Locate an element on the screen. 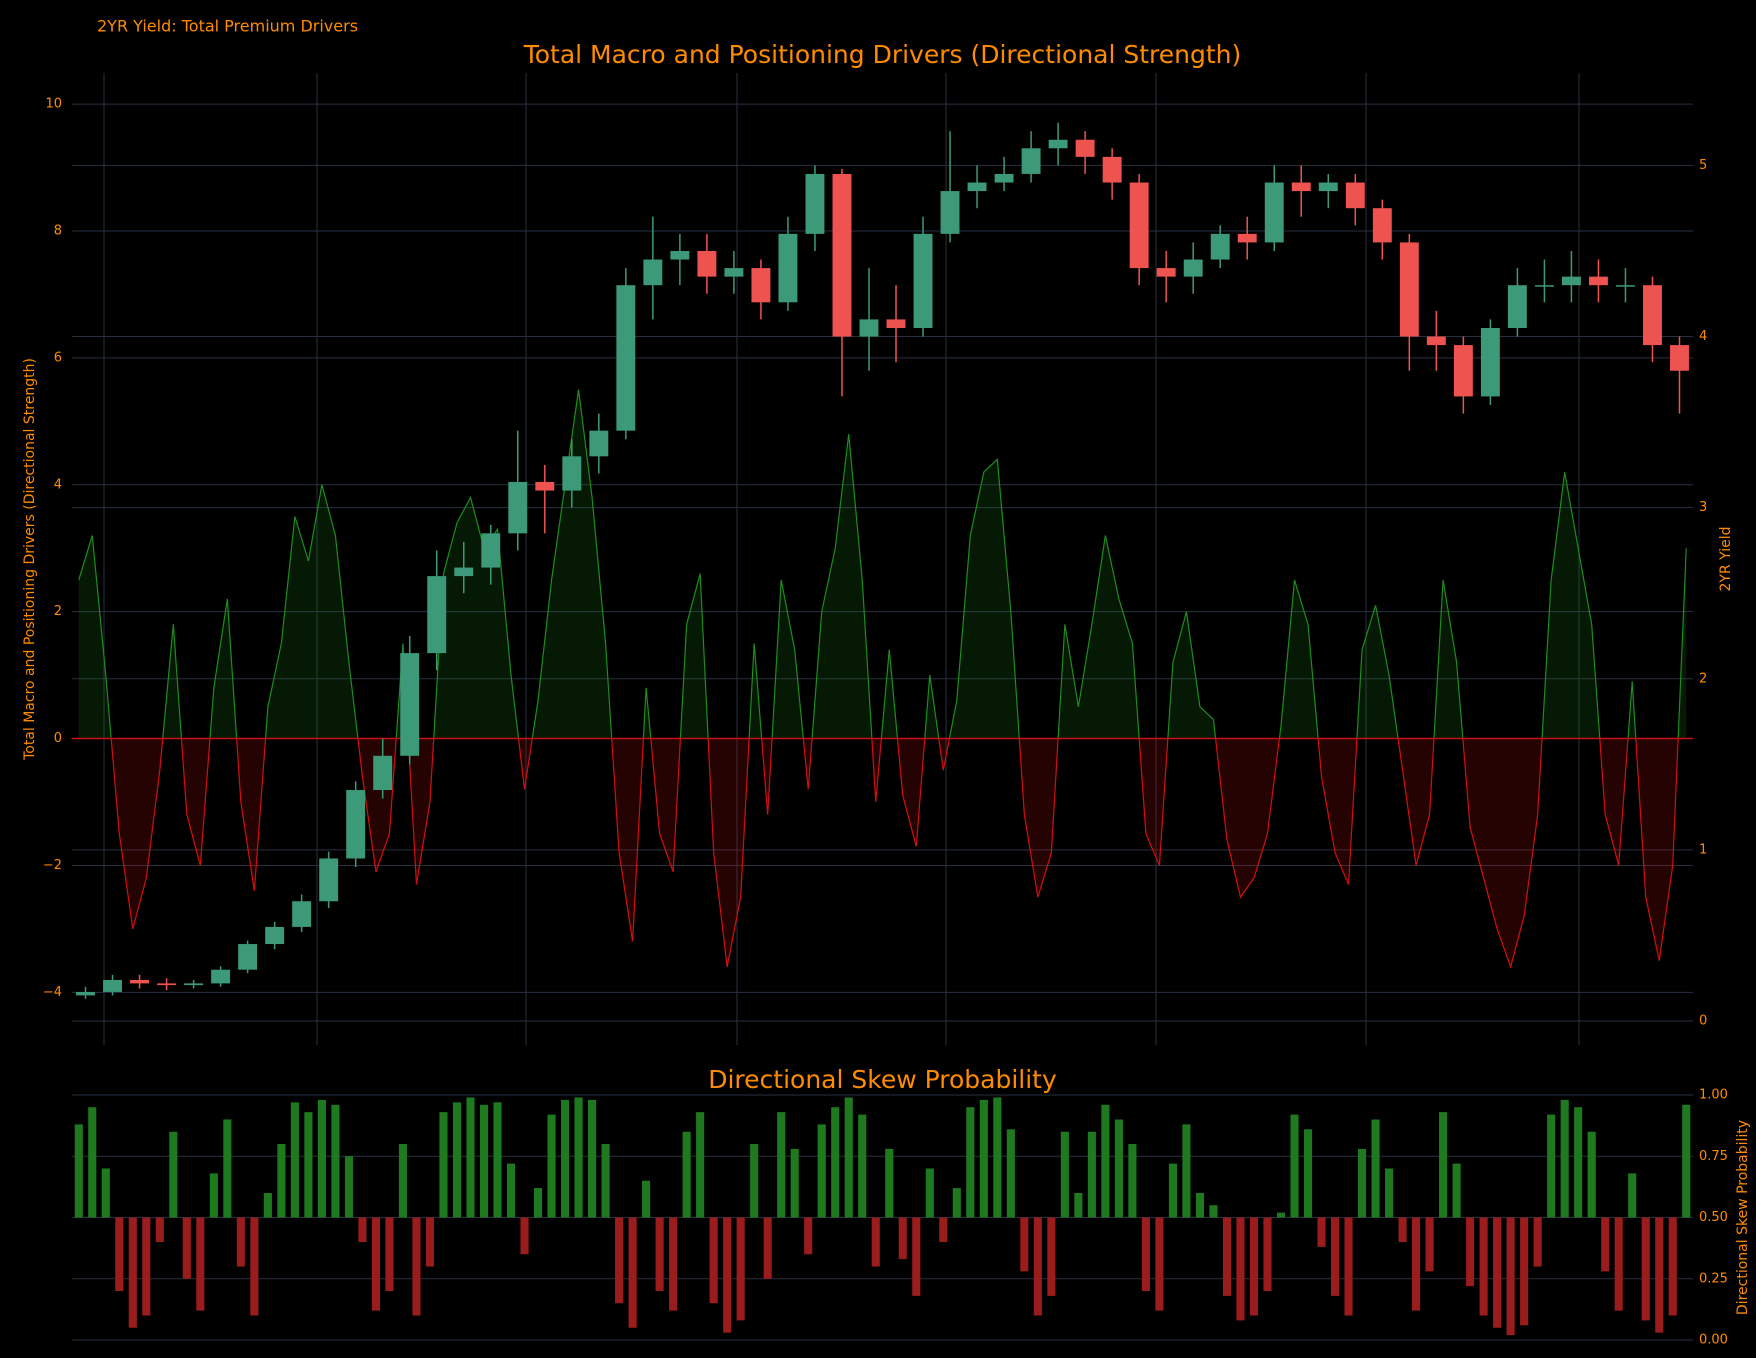  page-title: 2YR Yield: Total Premium Drivers is located at coordinates (227, 26).